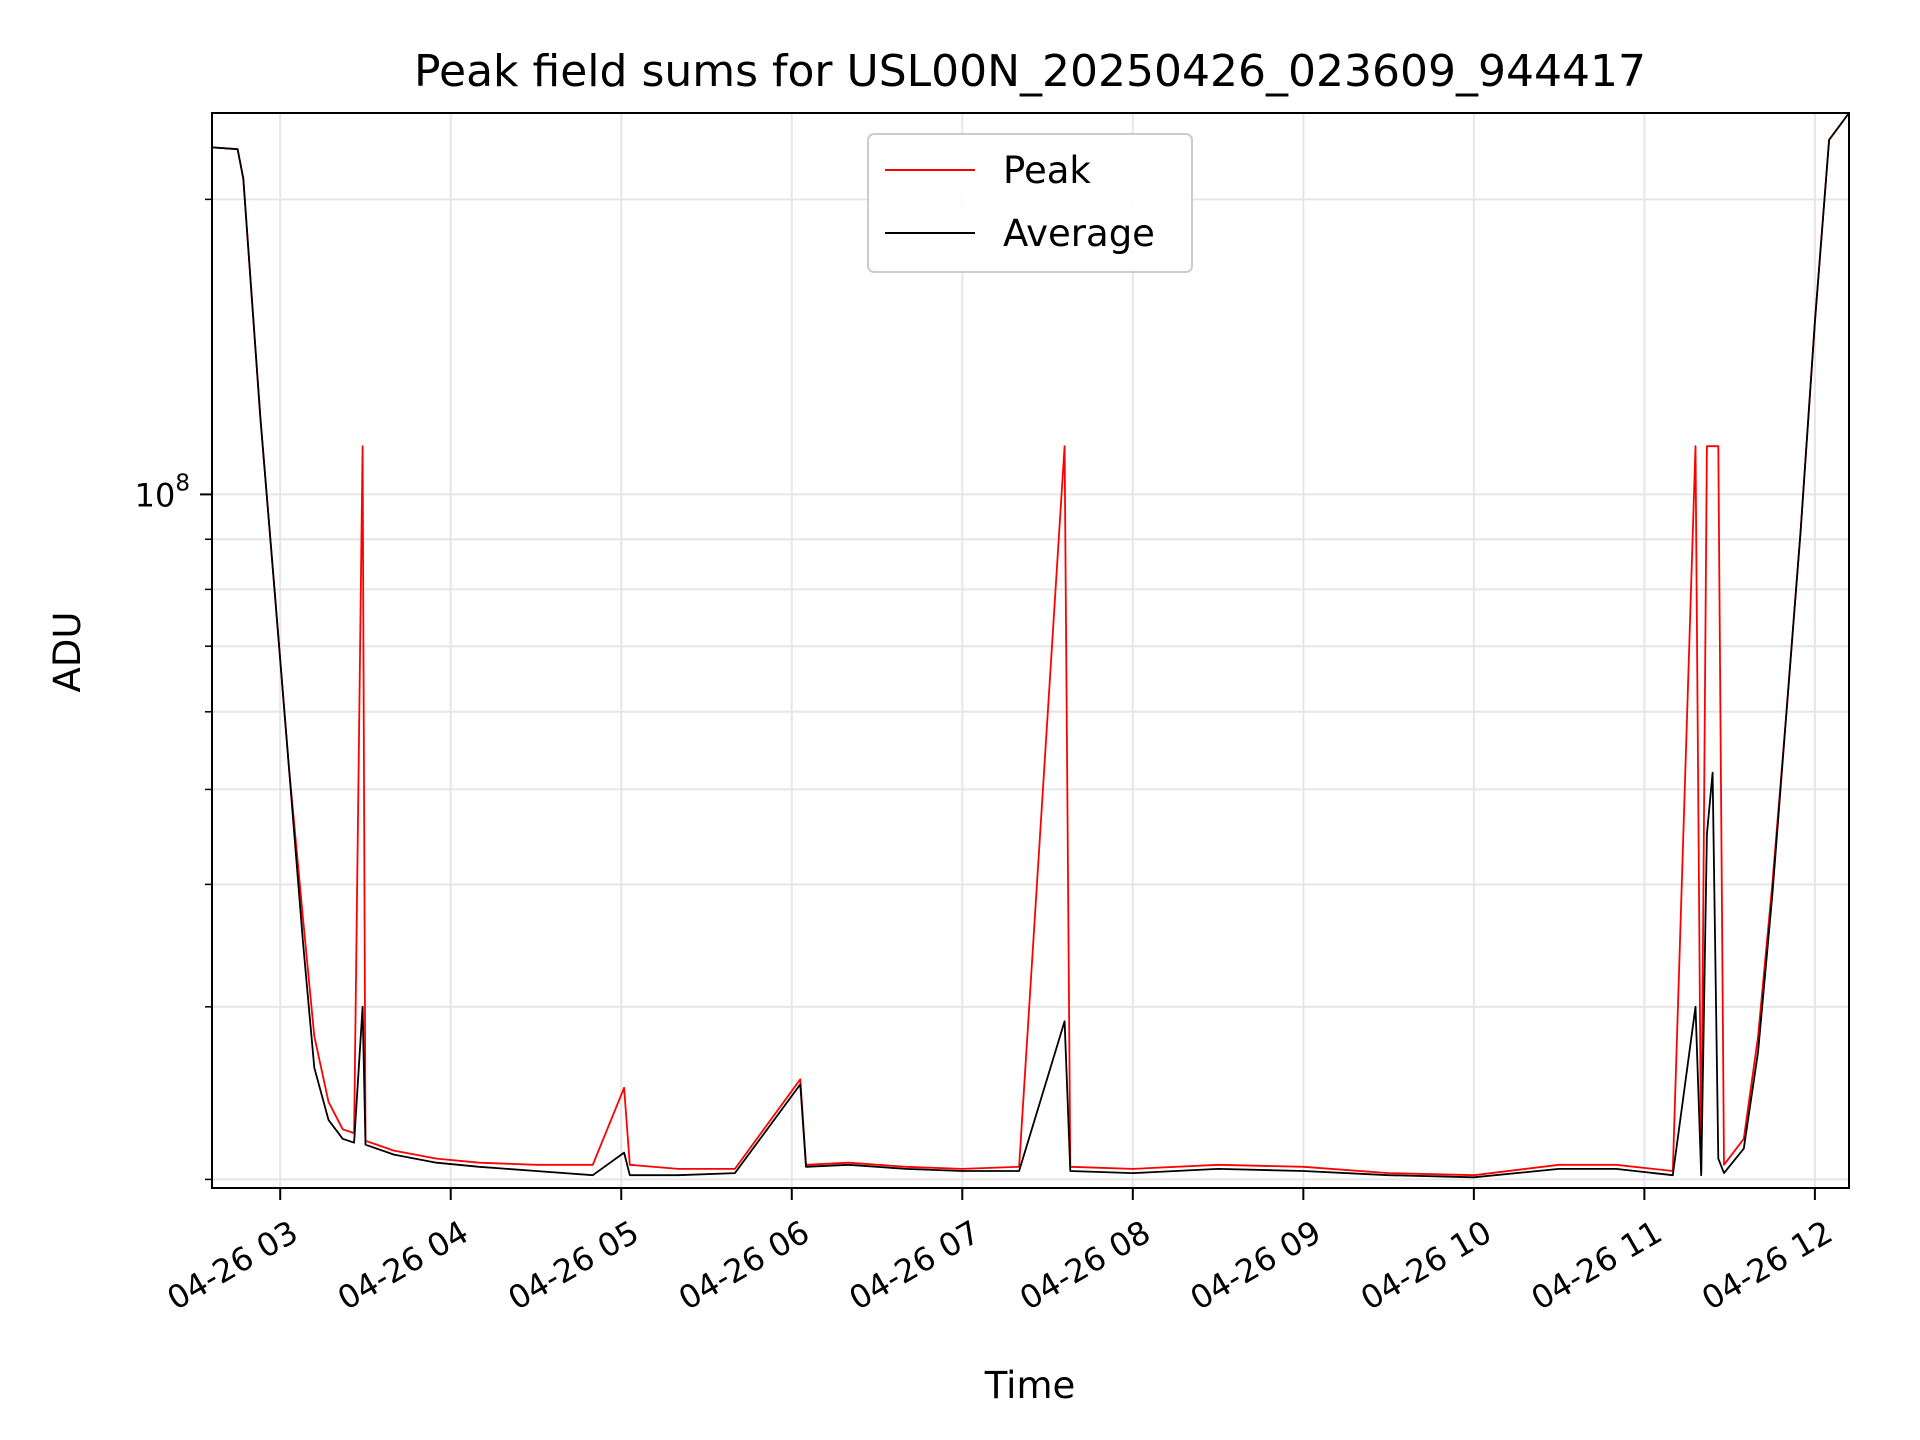  Describe the element at coordinates (173, 689) in the screenshot. I see `y-axis: 108` at that location.